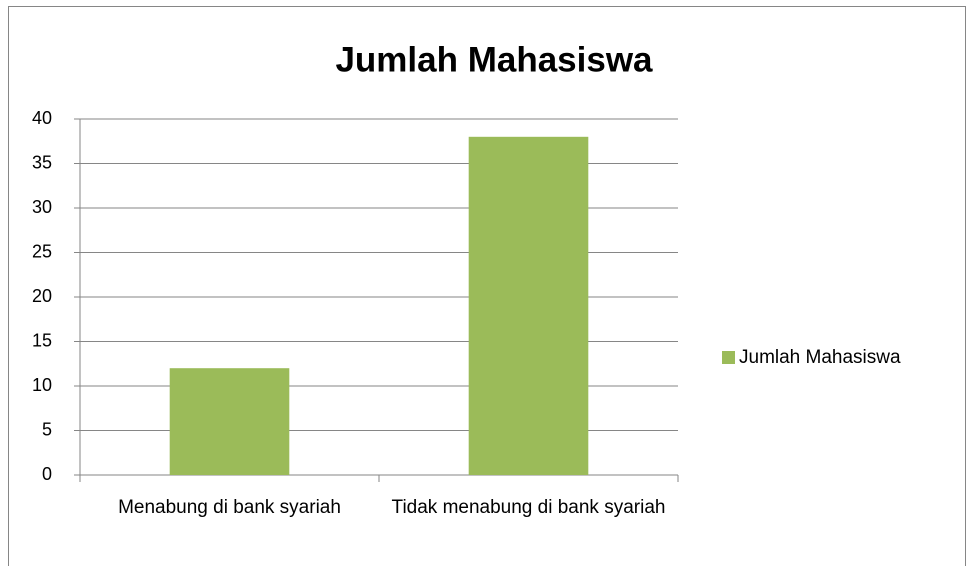 The width and height of the screenshot is (969, 566). What do you see at coordinates (528, 507) in the screenshot?
I see `x-tick-label: Tidak menabung di bank syariah` at bounding box center [528, 507].